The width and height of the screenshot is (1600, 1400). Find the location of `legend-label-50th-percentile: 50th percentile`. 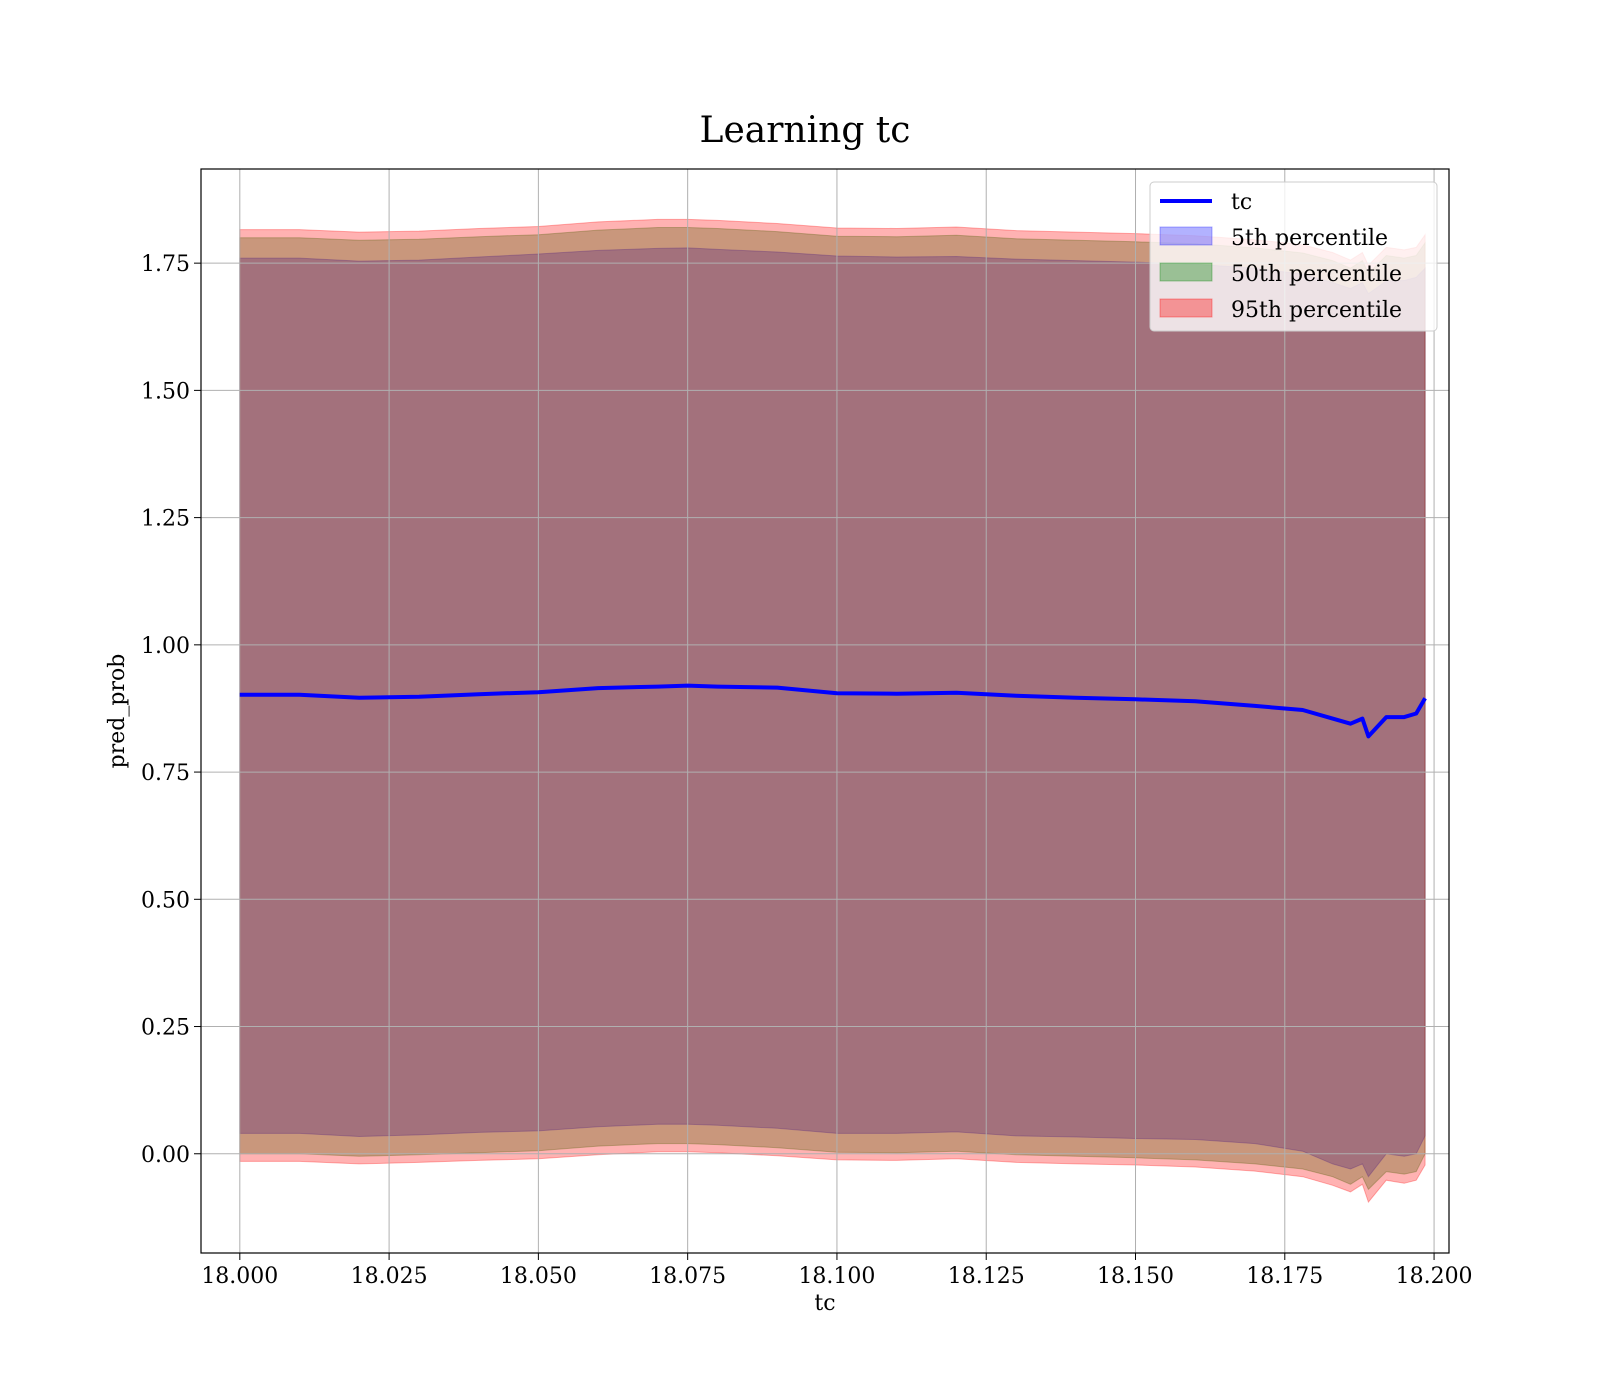

legend-label-50th-percentile: 50th percentile is located at coordinates (1316, 274).